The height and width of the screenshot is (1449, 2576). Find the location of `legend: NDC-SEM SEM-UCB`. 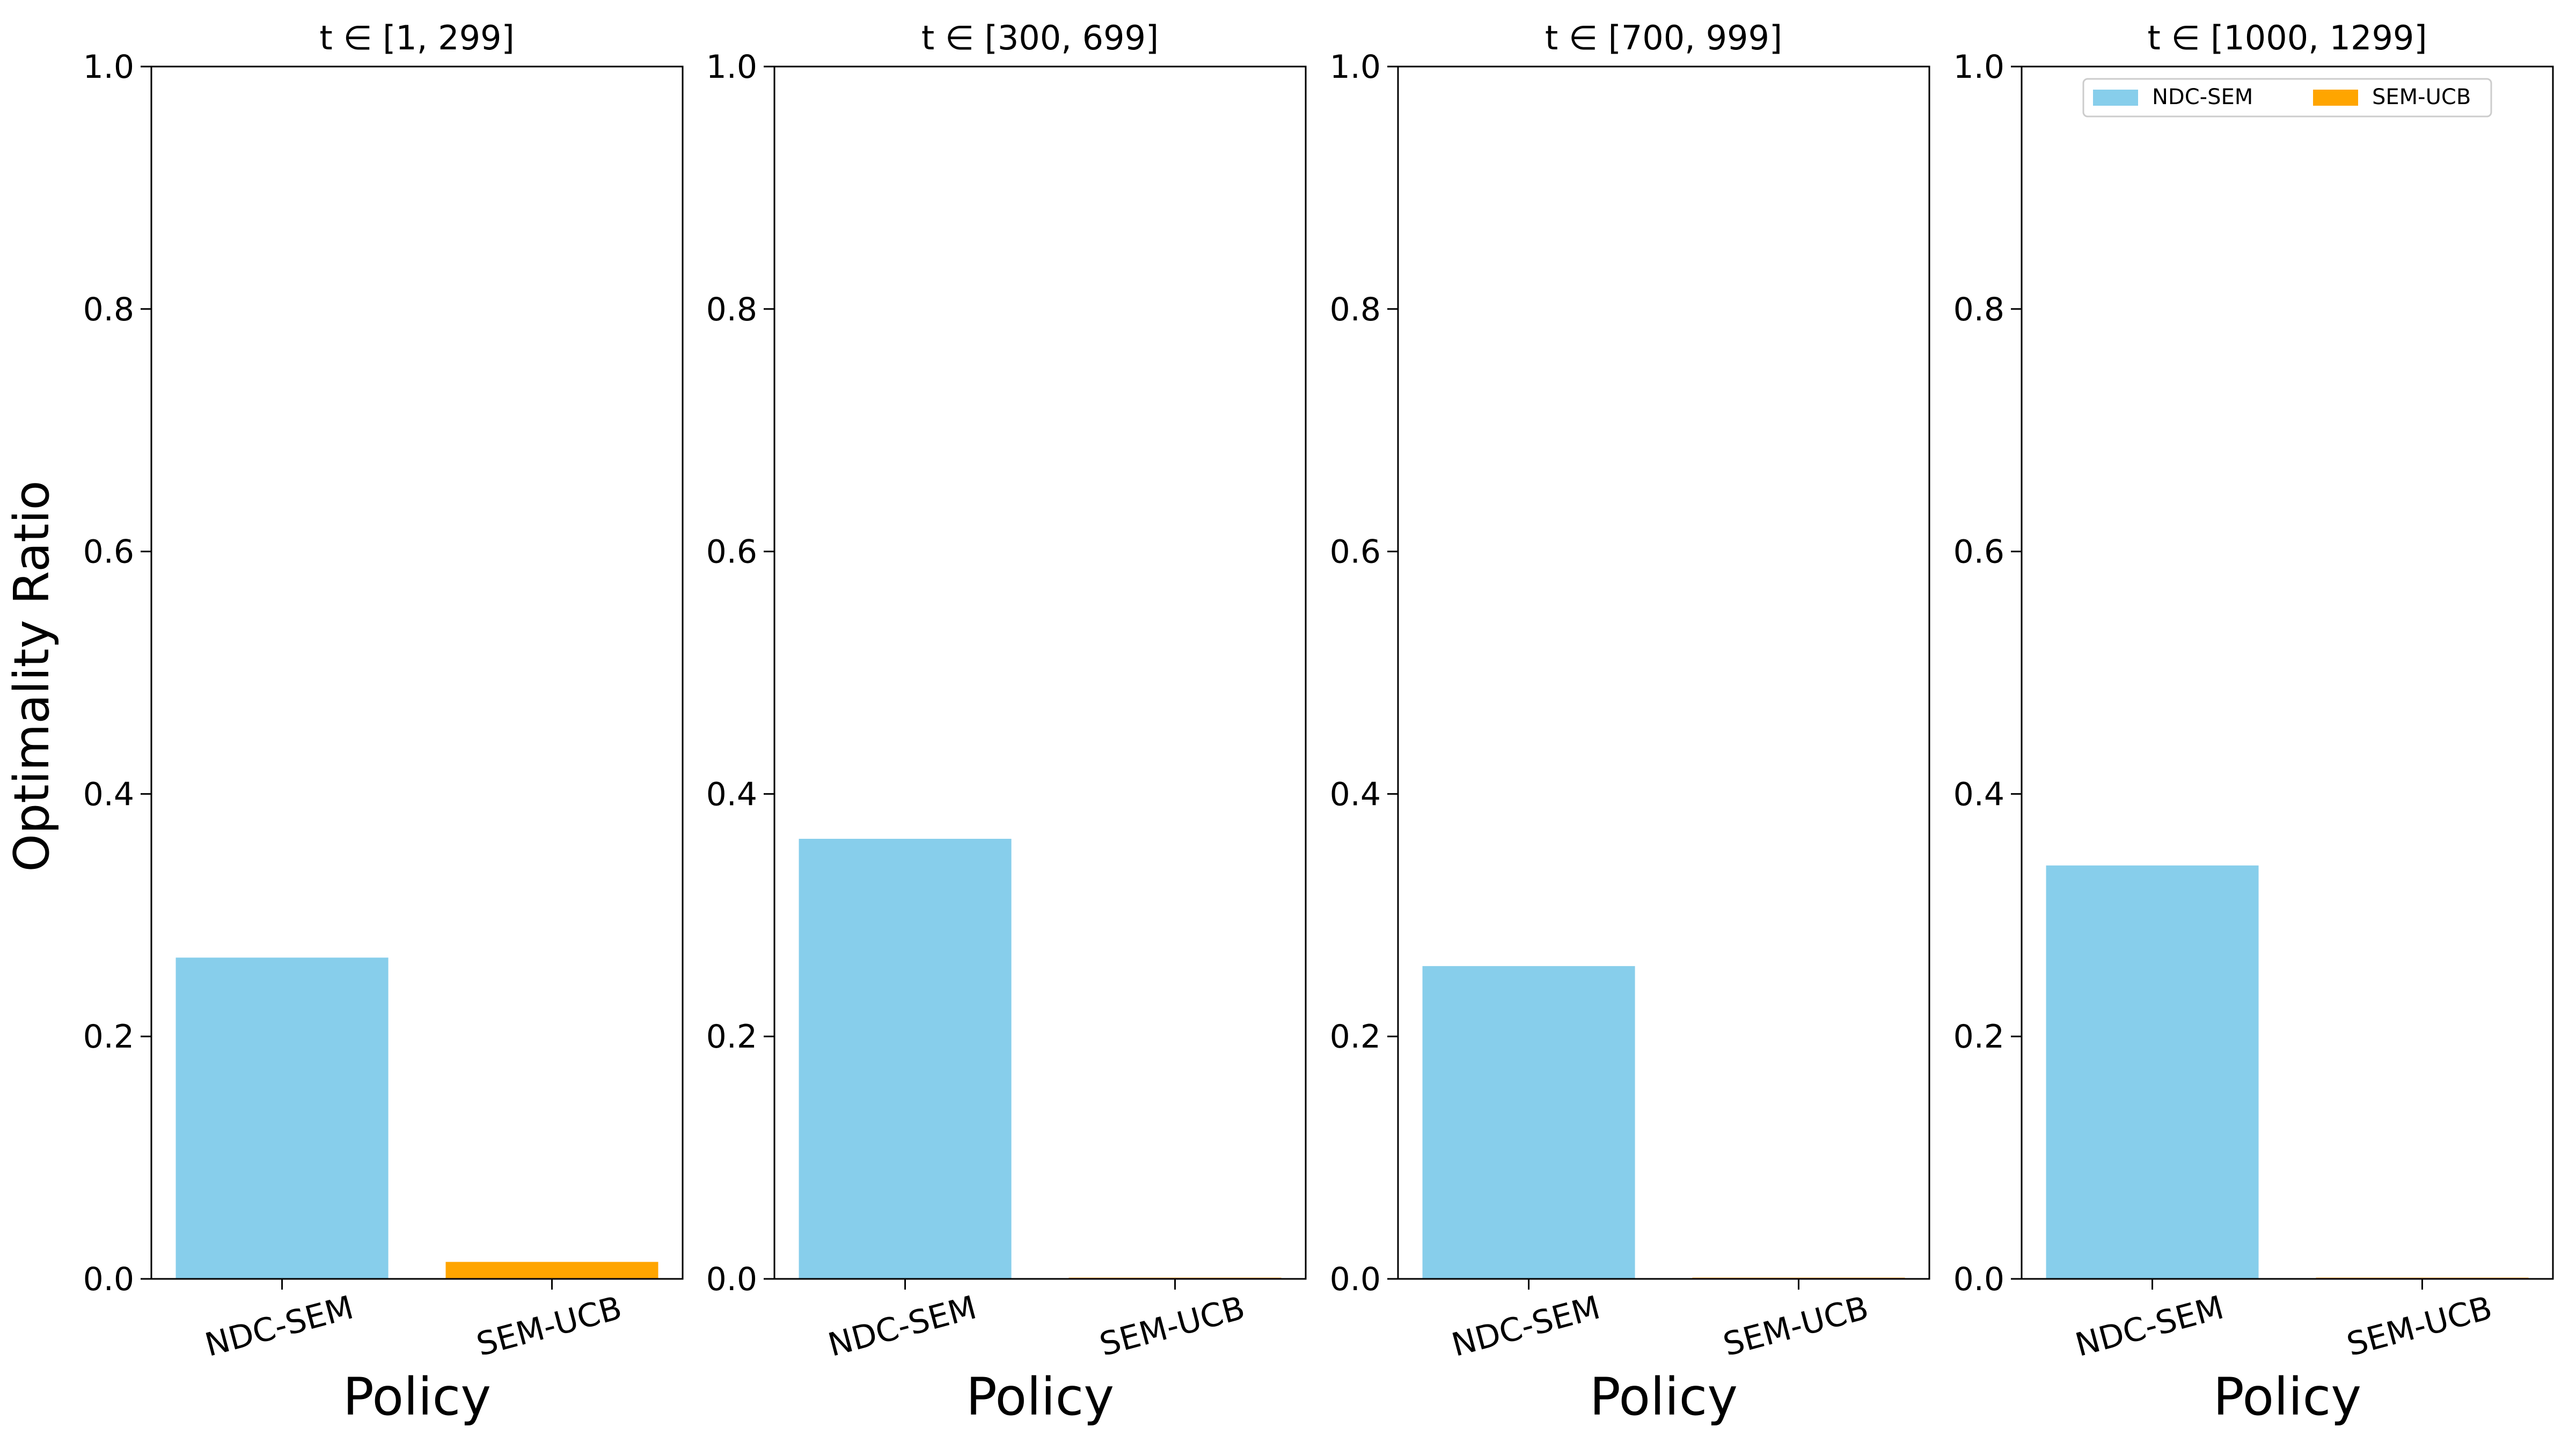

legend: NDC-SEM SEM-UCB is located at coordinates (2287, 98).